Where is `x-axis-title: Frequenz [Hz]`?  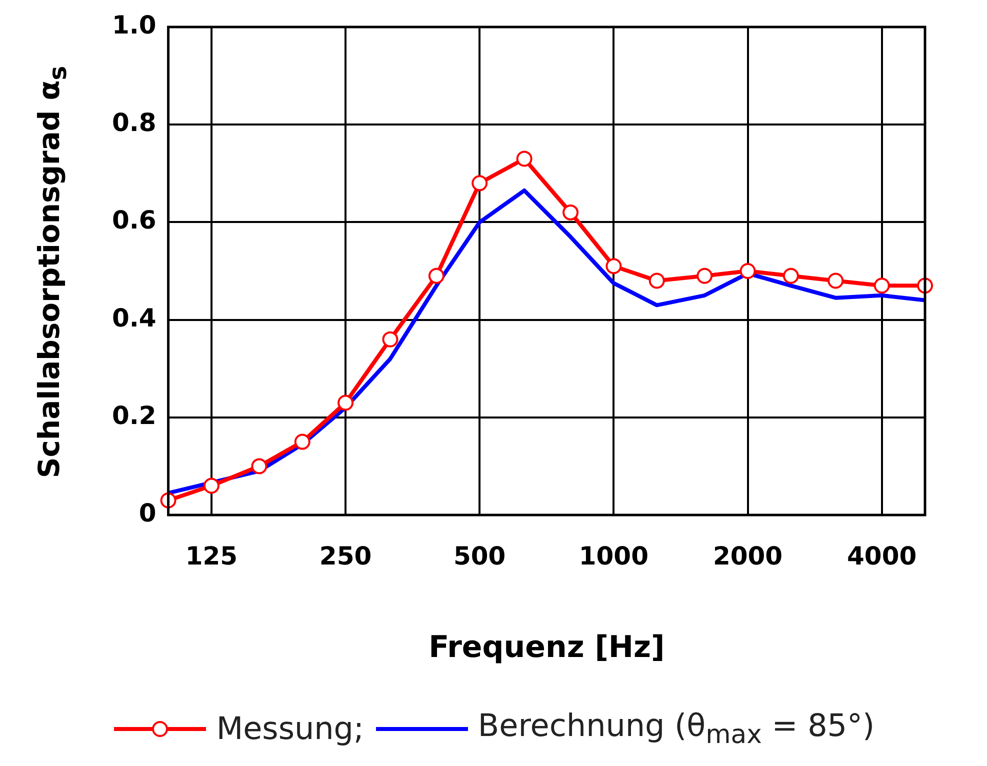
x-axis-title: Frequenz [Hz] is located at coordinates (546, 647).